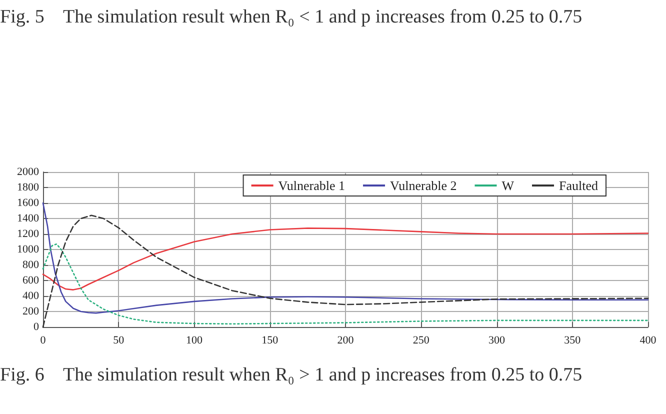 This screenshot has height=414, width=666. What do you see at coordinates (312, 185) in the screenshot?
I see `legend-label: Vulnerable 1` at bounding box center [312, 185].